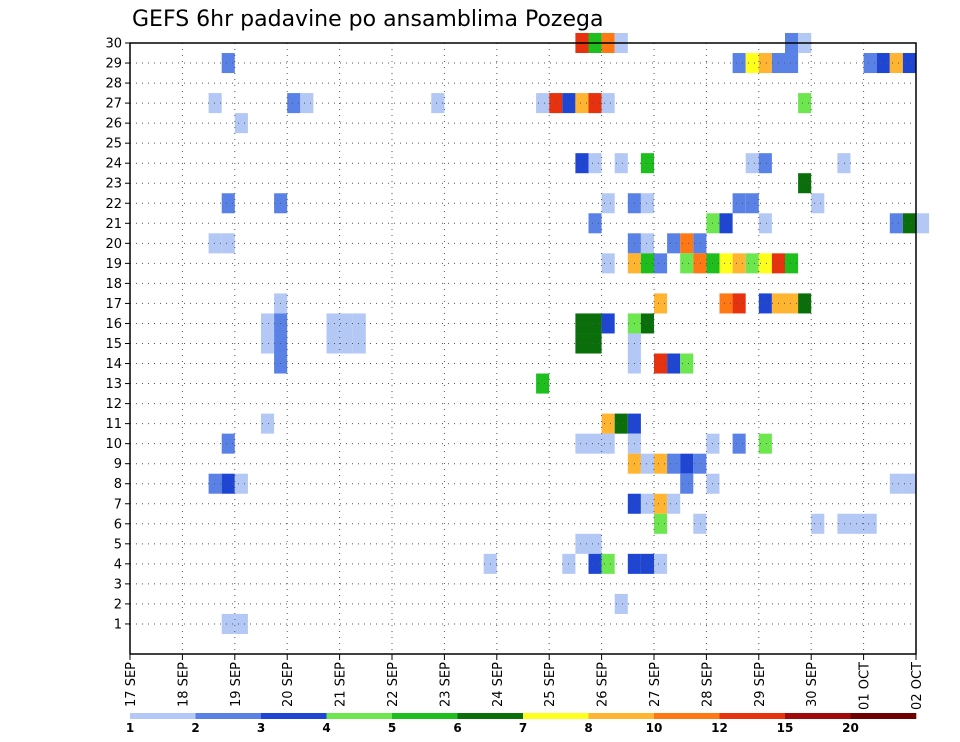 The width and height of the screenshot is (960, 742). Describe the element at coordinates (183, 684) in the screenshot. I see `x-tick-label: 18 SEP` at that location.